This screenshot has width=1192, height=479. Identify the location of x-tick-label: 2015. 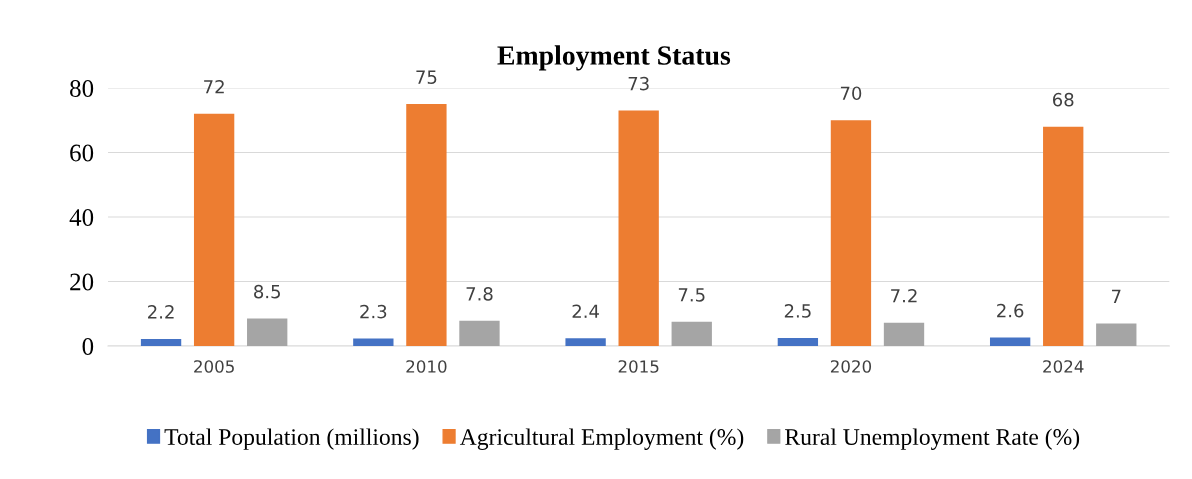
(638, 366).